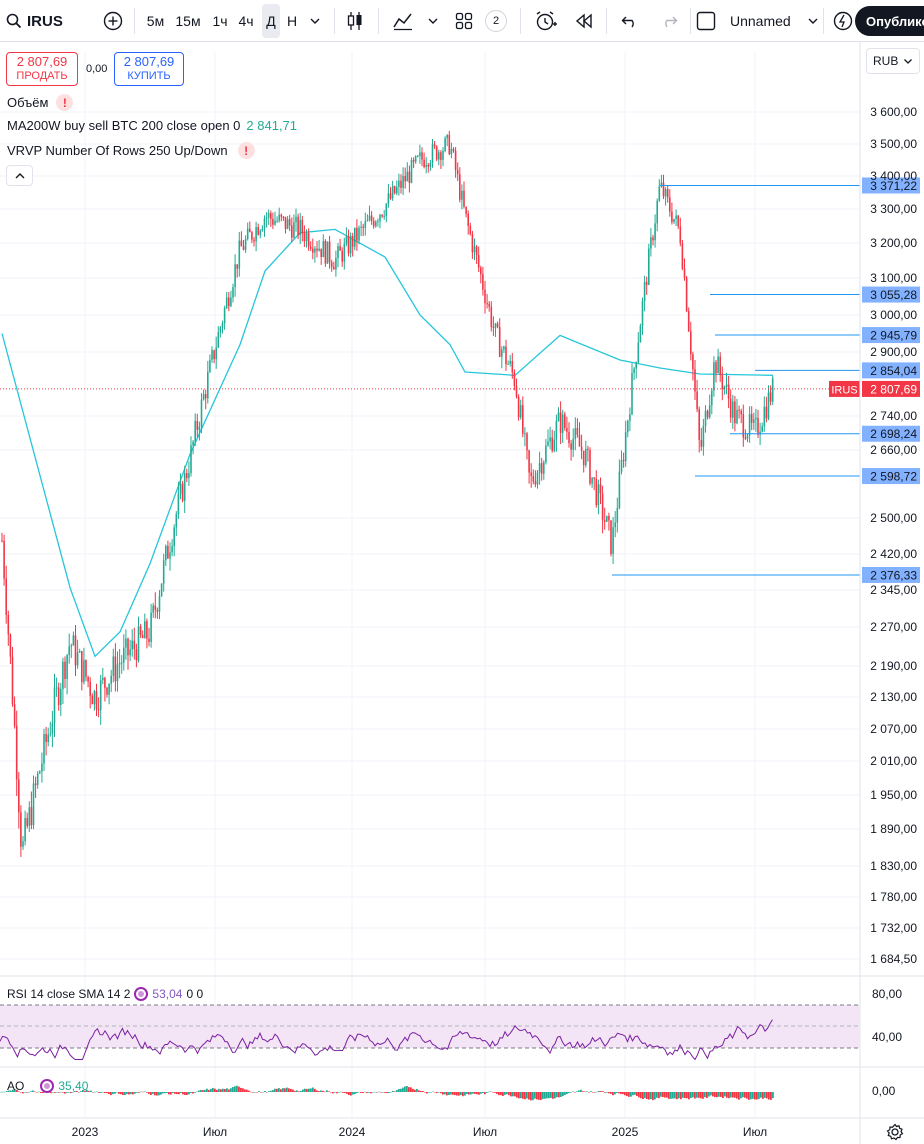  What do you see at coordinates (246, 21) in the screenshot?
I see `interval-4h: 4ч` at bounding box center [246, 21].